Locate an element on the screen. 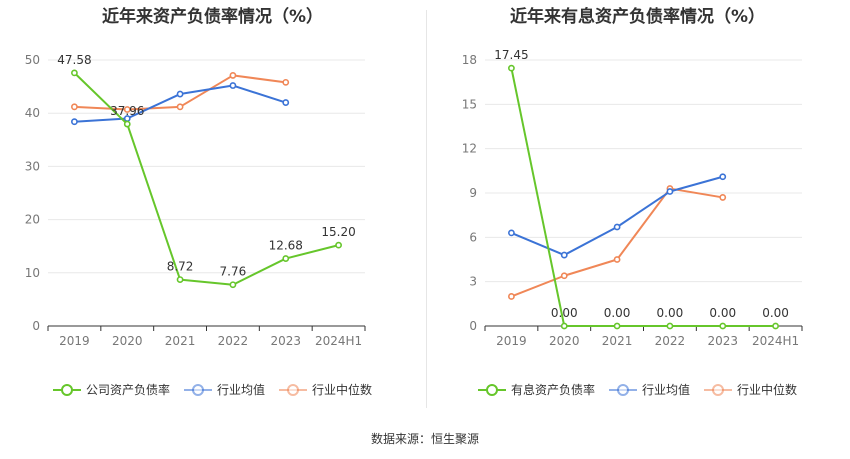  y-tick-label: 15 is located at coordinates (469, 104).